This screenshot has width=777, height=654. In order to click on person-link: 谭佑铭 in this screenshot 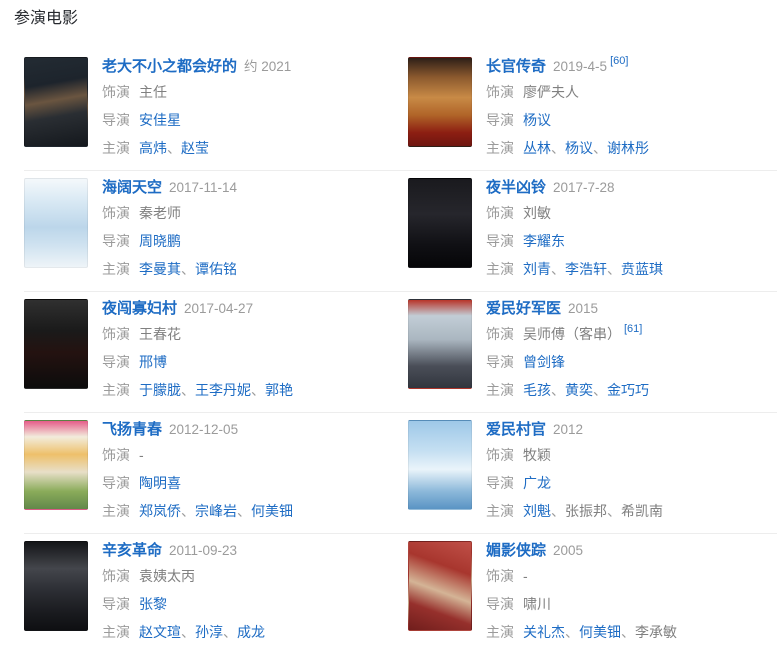, I will do `click(216, 269)`.